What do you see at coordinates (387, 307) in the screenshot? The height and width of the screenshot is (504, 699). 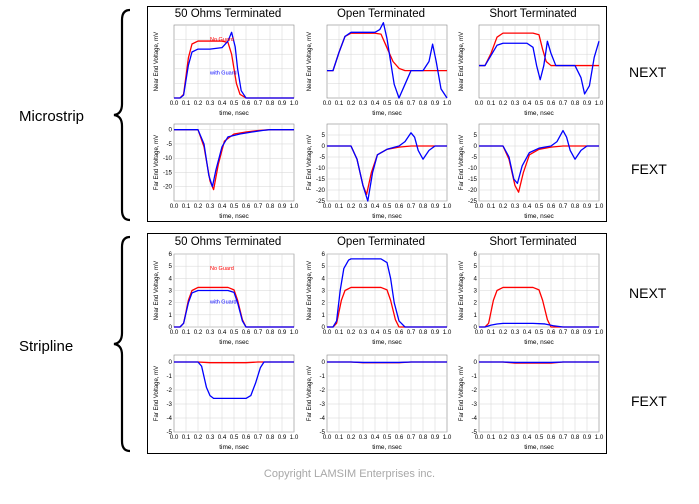 I see `series-line-no-guard` at bounding box center [387, 307].